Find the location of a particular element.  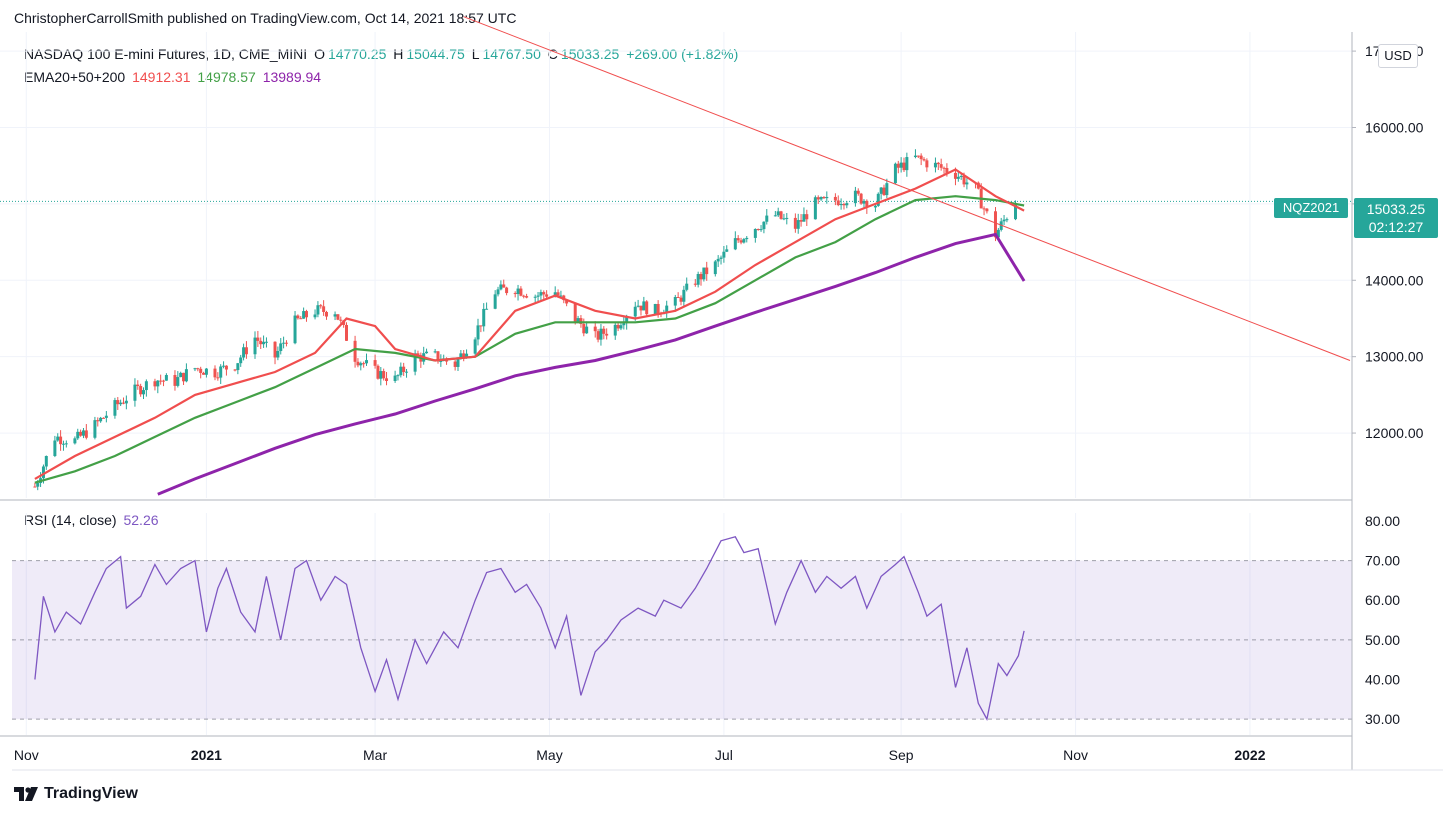

rsi-legend: RSI (14, close) 52.26 is located at coordinates (93, 520).